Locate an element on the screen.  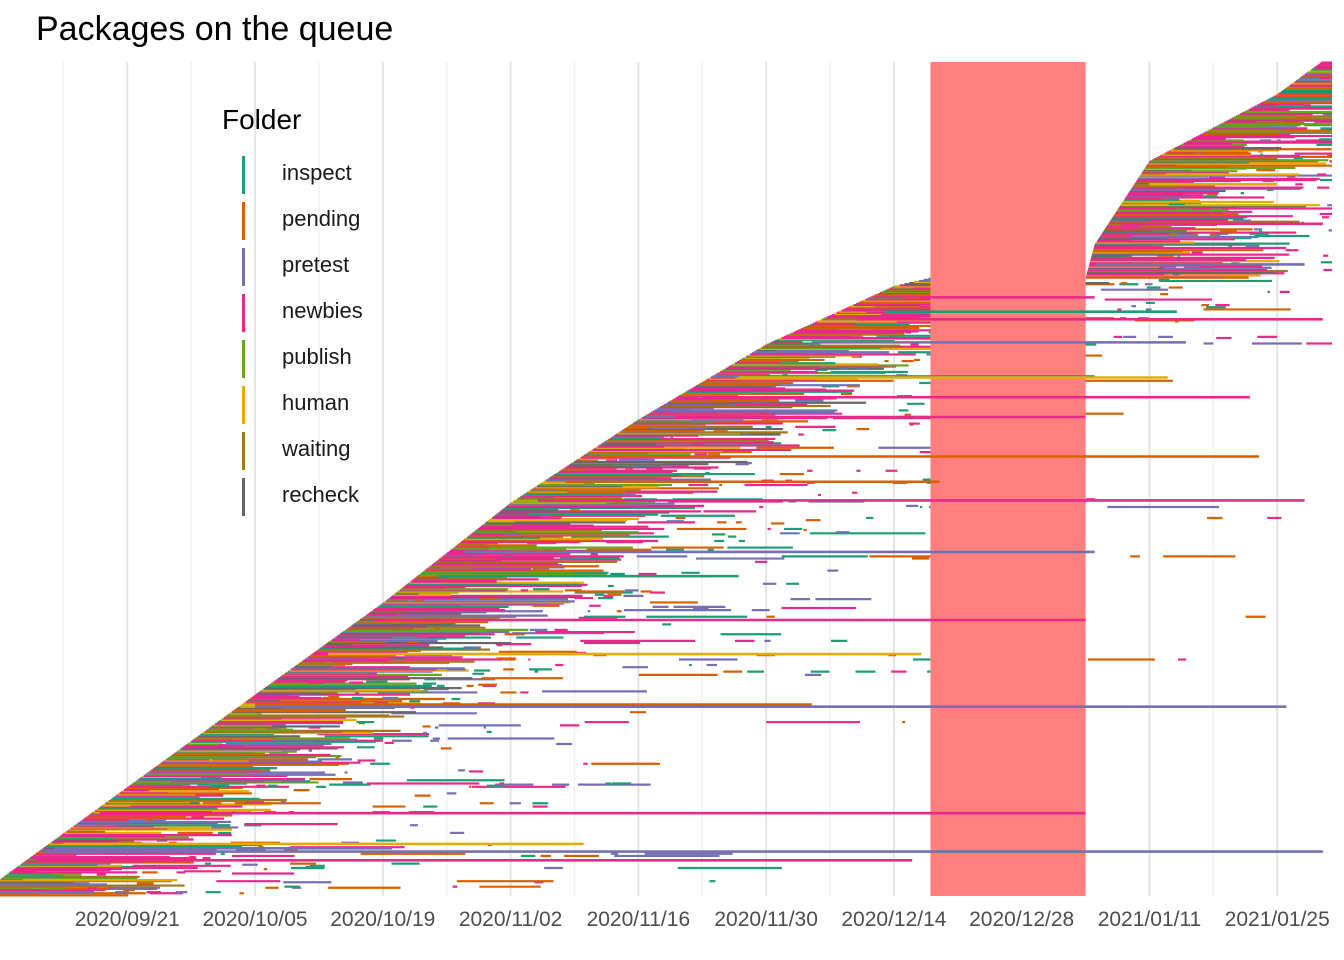
legend-title: Folder is located at coordinates (262, 119).